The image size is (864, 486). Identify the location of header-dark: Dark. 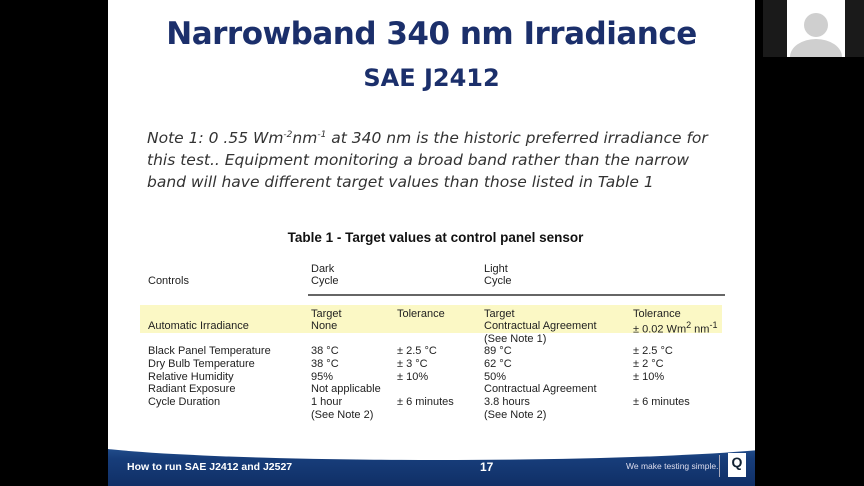
(323, 269).